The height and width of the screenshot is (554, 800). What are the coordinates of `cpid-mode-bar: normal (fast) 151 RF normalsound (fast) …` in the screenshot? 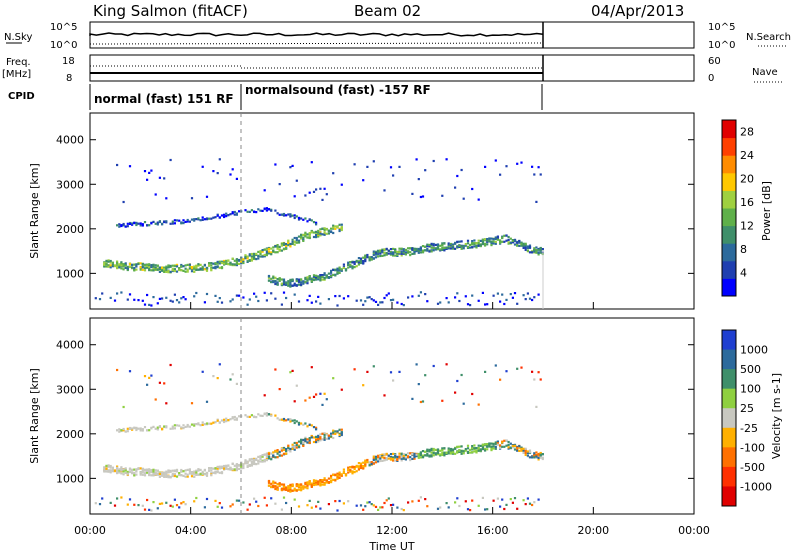 It's located at (316, 96).